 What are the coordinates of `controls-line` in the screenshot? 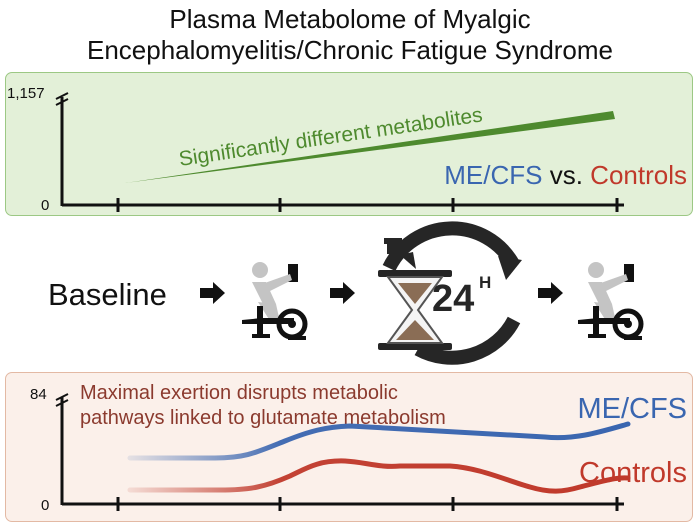 It's located at (379, 476).